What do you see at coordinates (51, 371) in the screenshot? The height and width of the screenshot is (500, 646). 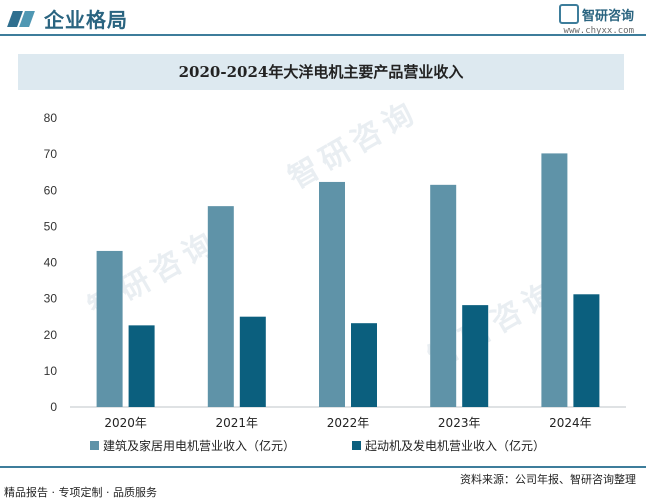 I see `y-tick-label: 10` at bounding box center [51, 371].